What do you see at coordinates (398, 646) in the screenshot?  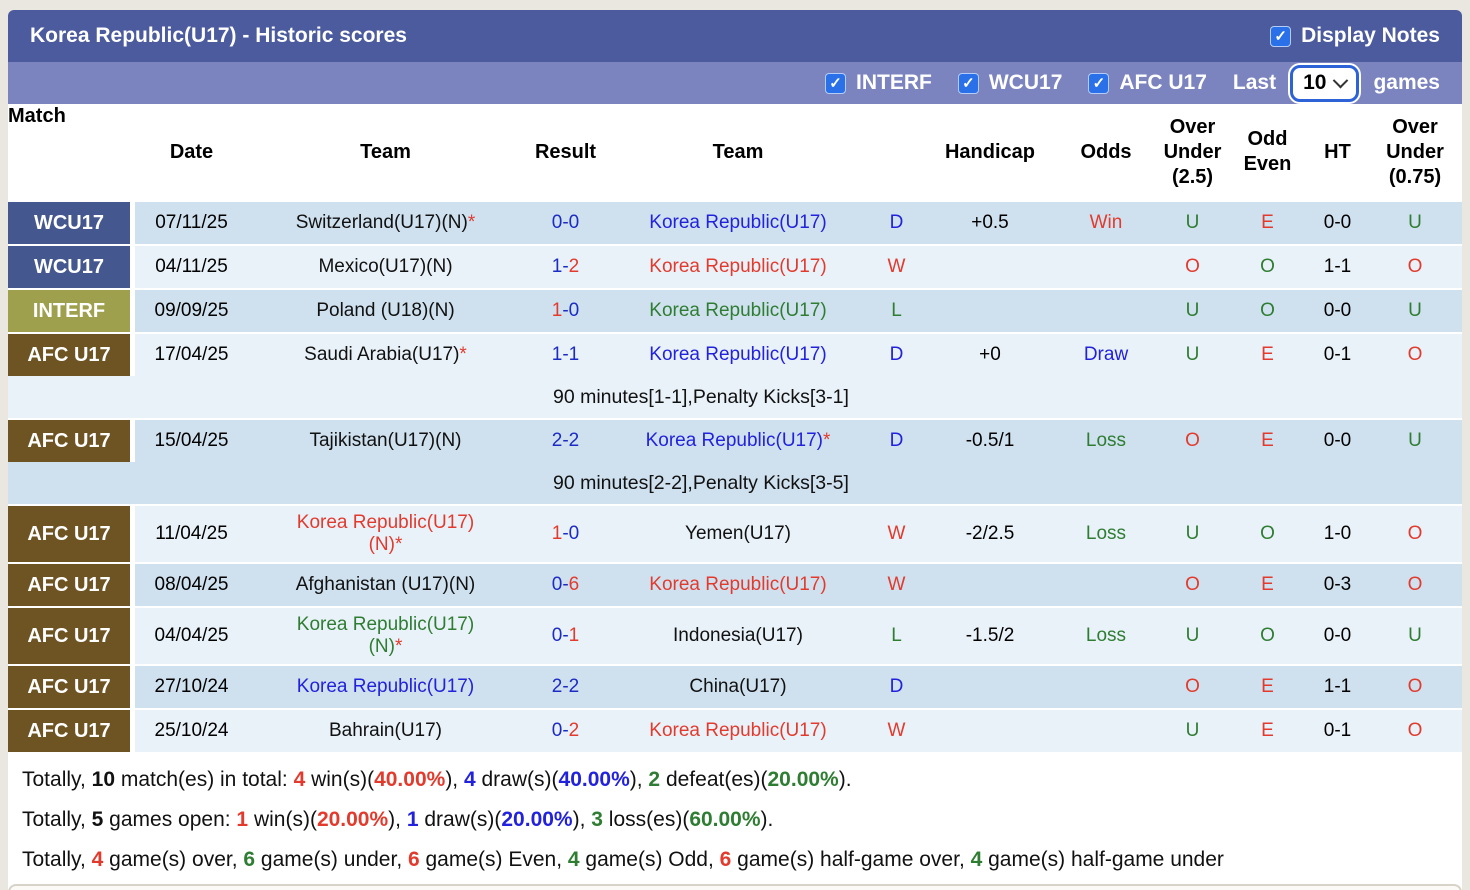 I see `note-star: *` at bounding box center [398, 646].